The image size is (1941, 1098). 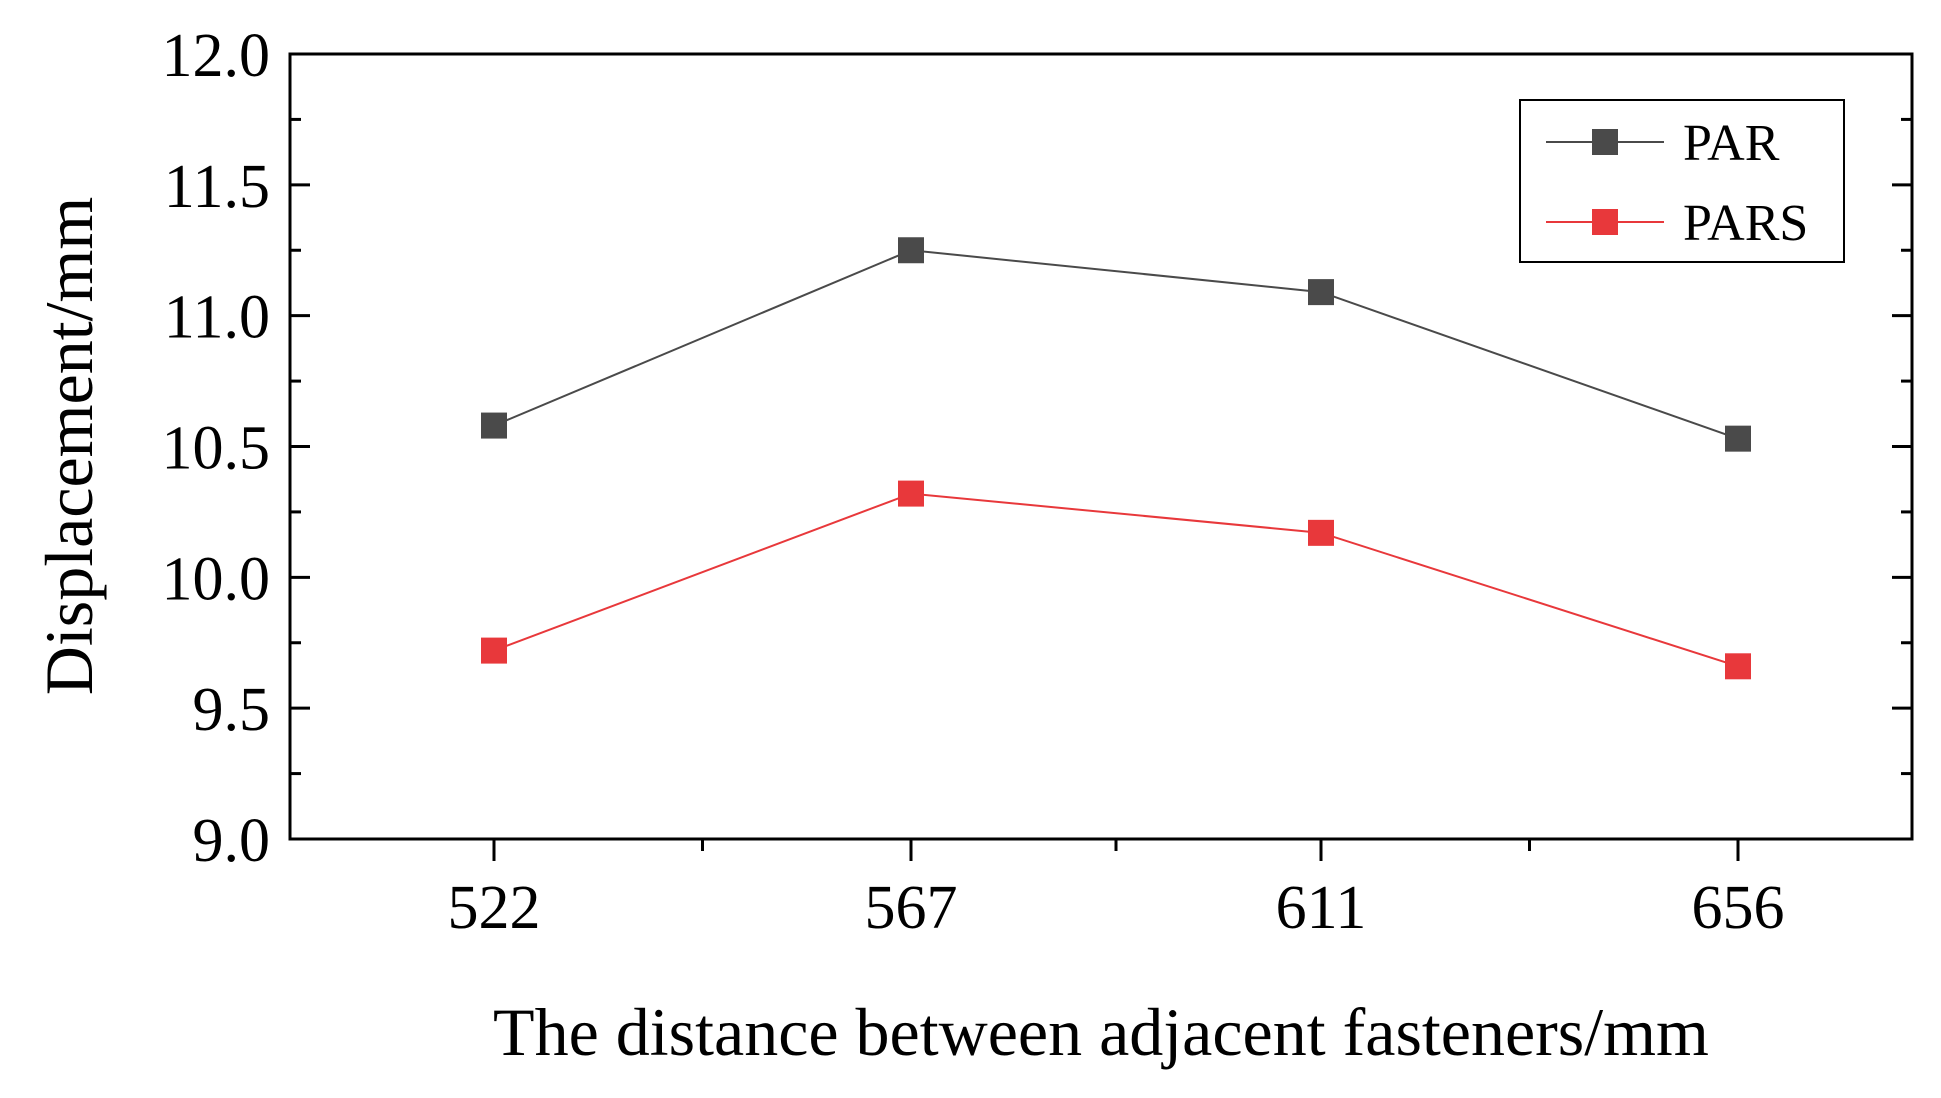 What do you see at coordinates (217, 187) in the screenshot?
I see `y-tick-label: 11.5` at bounding box center [217, 187].